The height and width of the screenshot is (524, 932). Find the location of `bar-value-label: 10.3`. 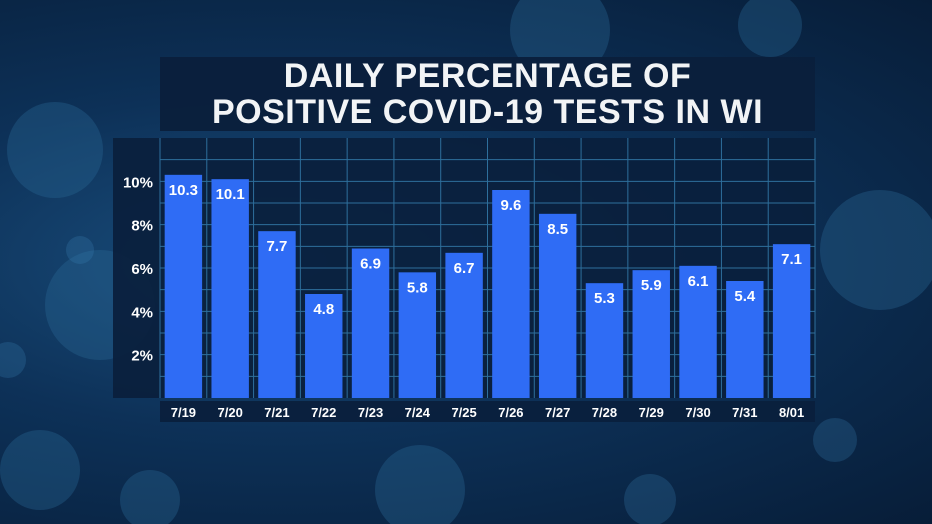

bar-value-label: 10.3 is located at coordinates (183, 190).